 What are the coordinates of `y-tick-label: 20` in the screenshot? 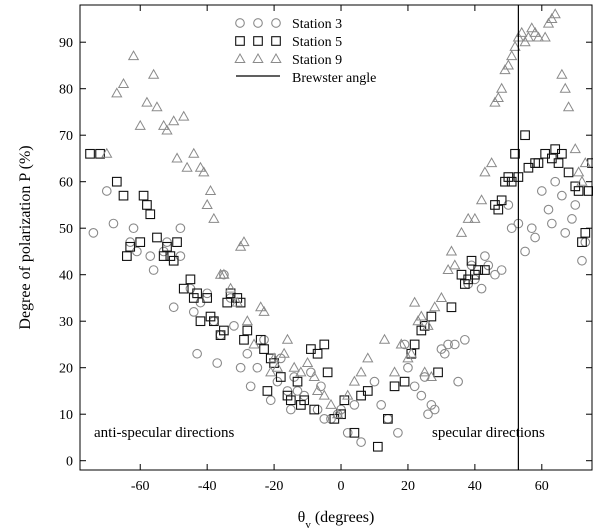 It's located at (66, 369).